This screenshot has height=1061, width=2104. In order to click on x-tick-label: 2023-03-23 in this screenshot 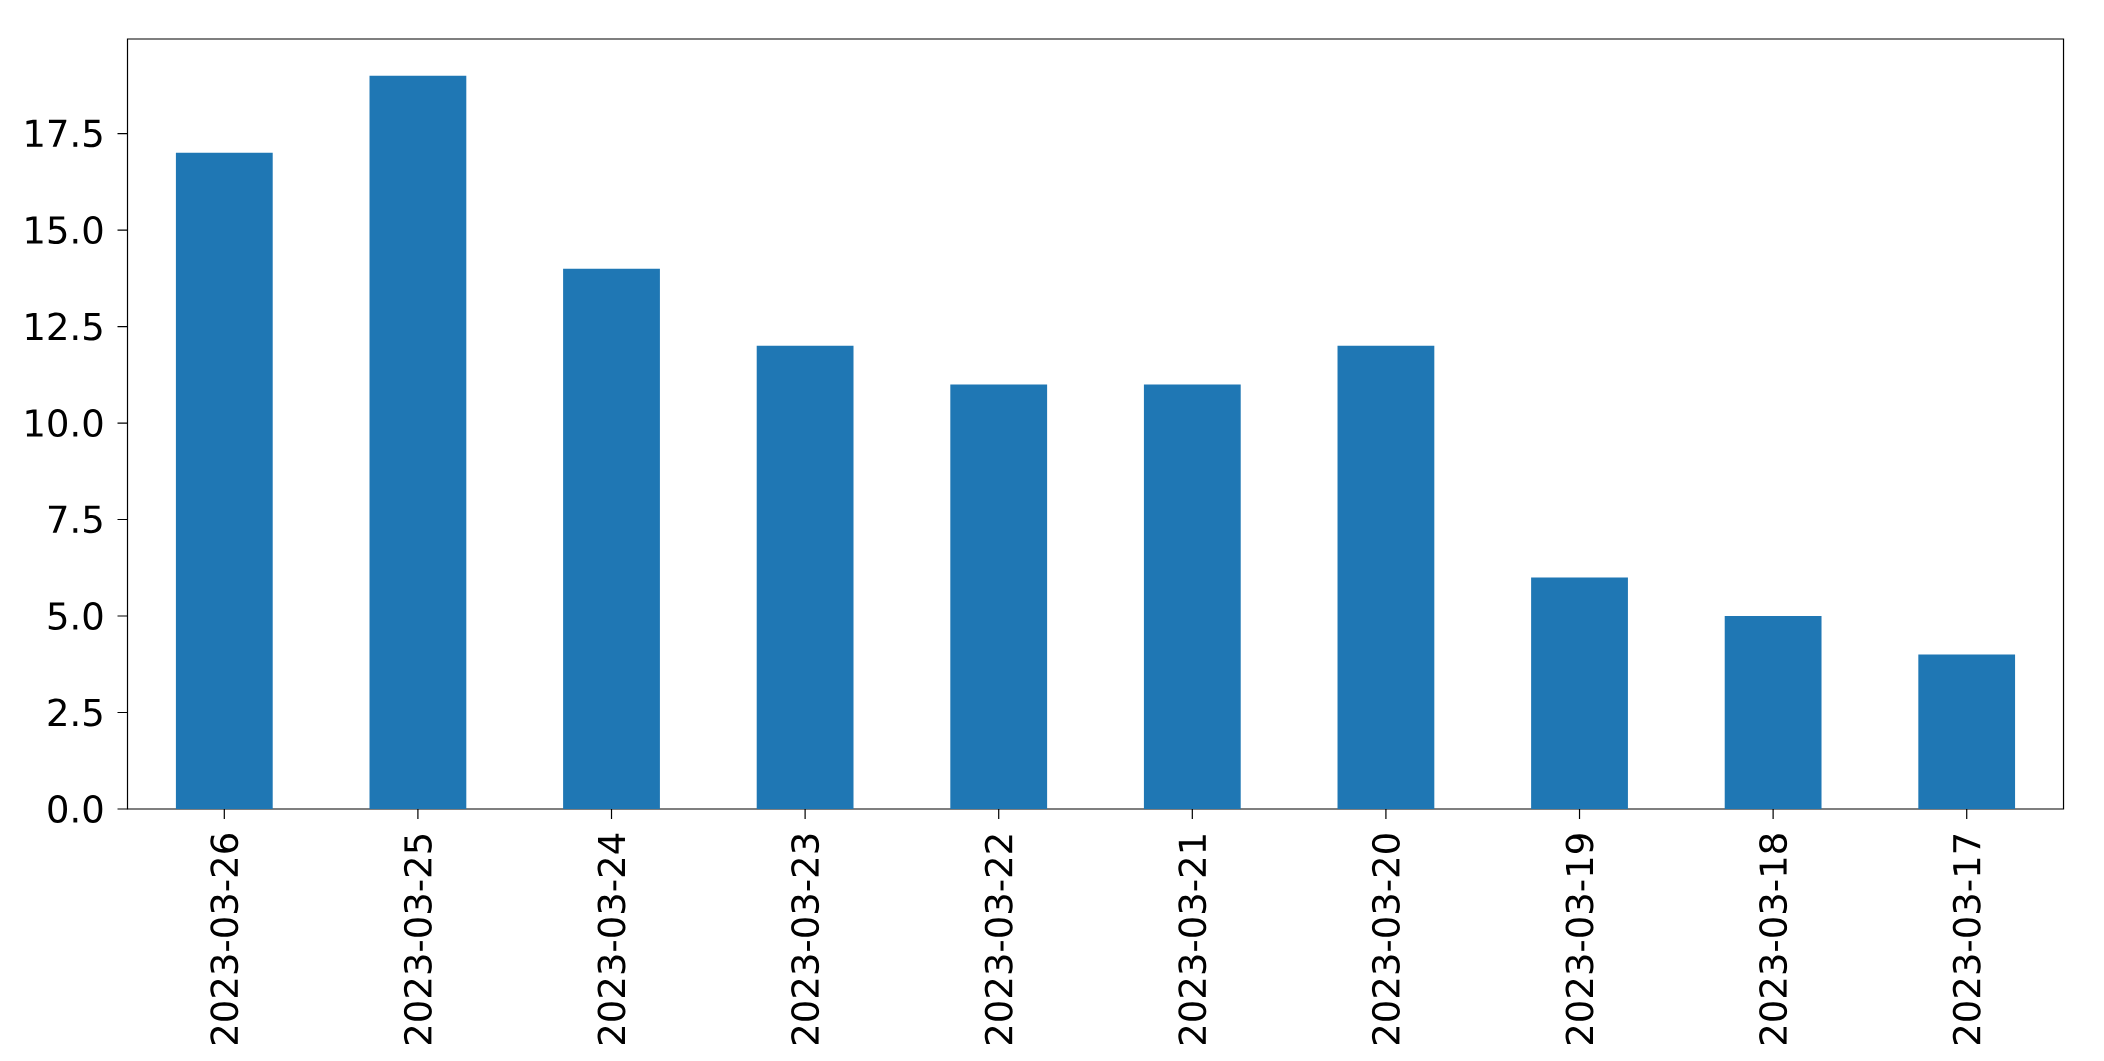, I will do `click(805, 939)`.